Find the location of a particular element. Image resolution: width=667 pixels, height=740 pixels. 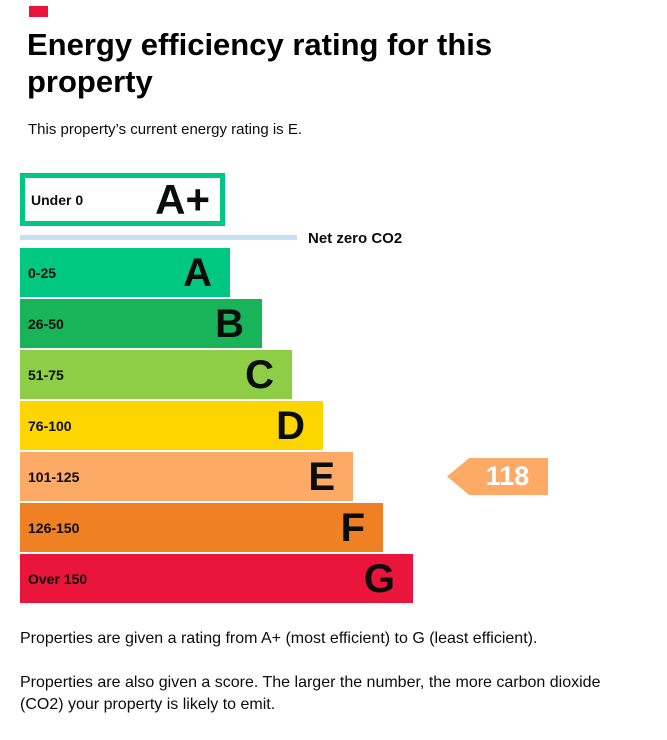

band-letter: B is located at coordinates (229, 323).